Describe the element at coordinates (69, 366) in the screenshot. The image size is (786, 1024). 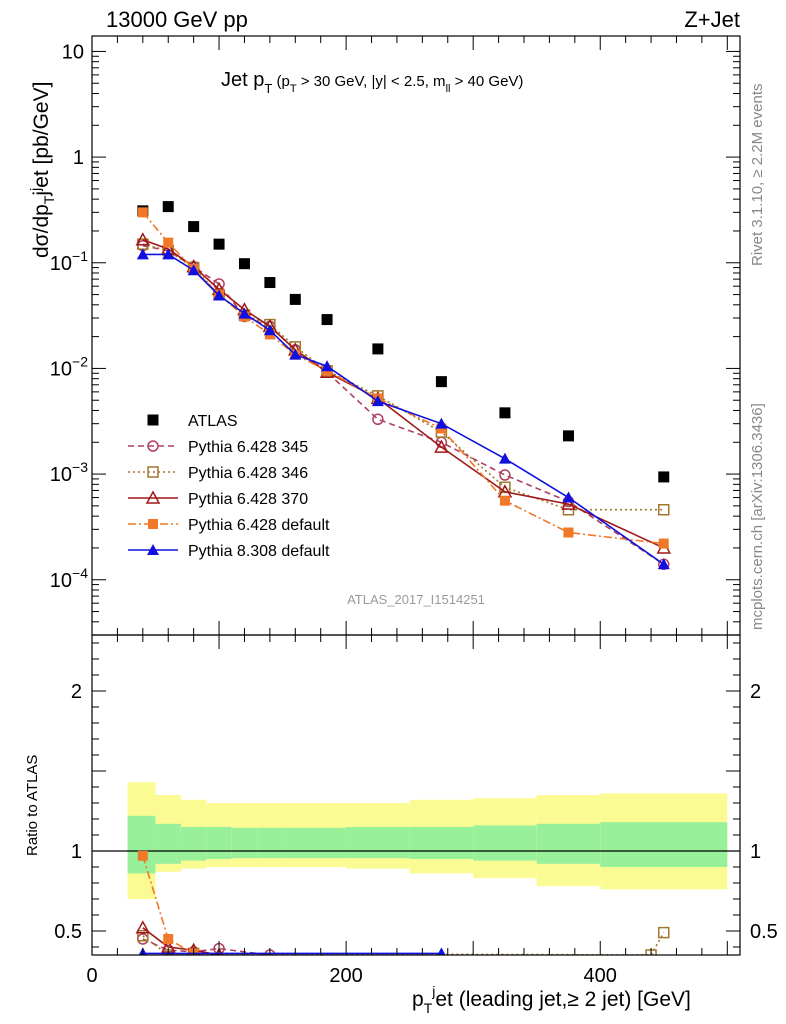
I see `y-tick-label: 10⁻²` at that location.